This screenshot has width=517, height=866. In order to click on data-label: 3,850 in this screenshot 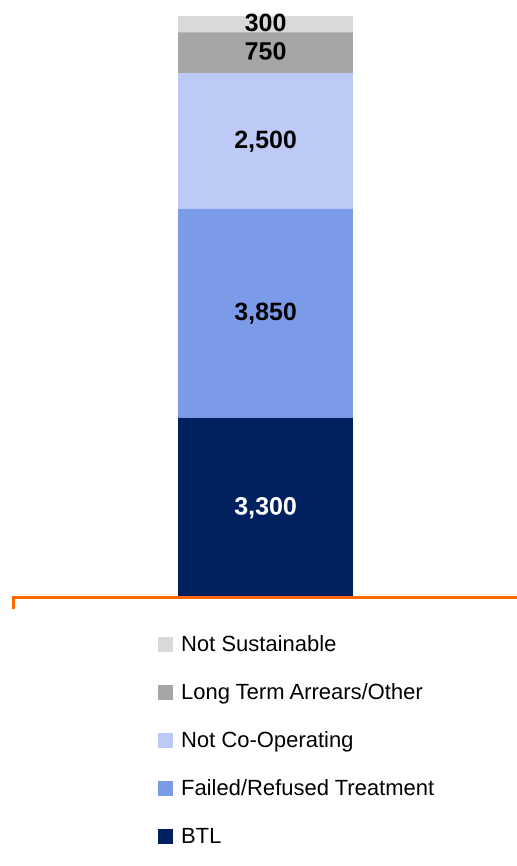, I will do `click(265, 312)`.